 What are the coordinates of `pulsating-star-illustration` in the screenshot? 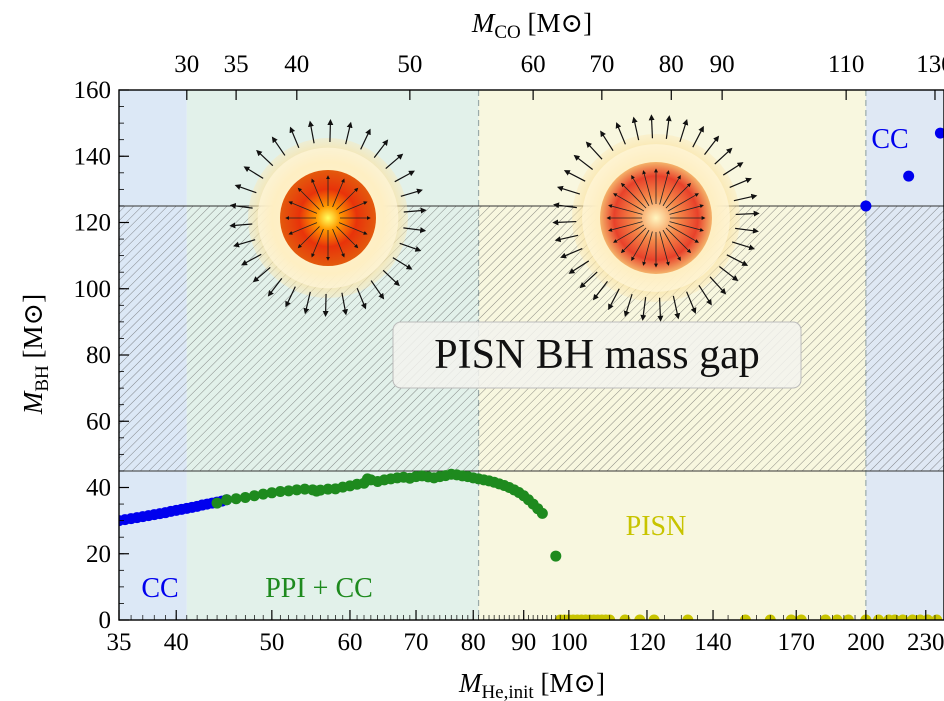 It's located at (328, 218).